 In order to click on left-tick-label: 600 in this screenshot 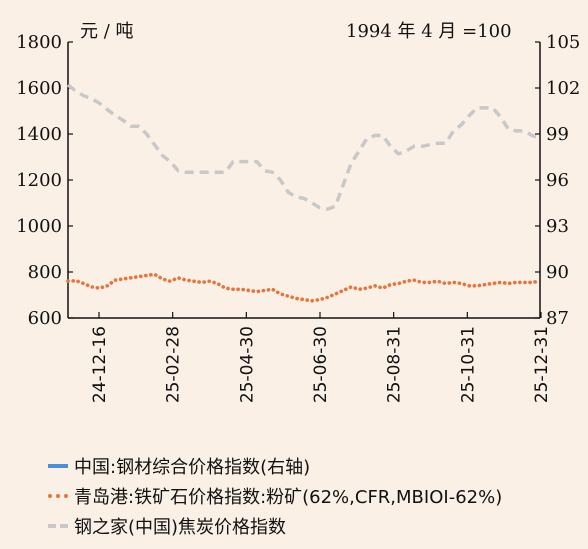, I will do `click(45, 318)`.